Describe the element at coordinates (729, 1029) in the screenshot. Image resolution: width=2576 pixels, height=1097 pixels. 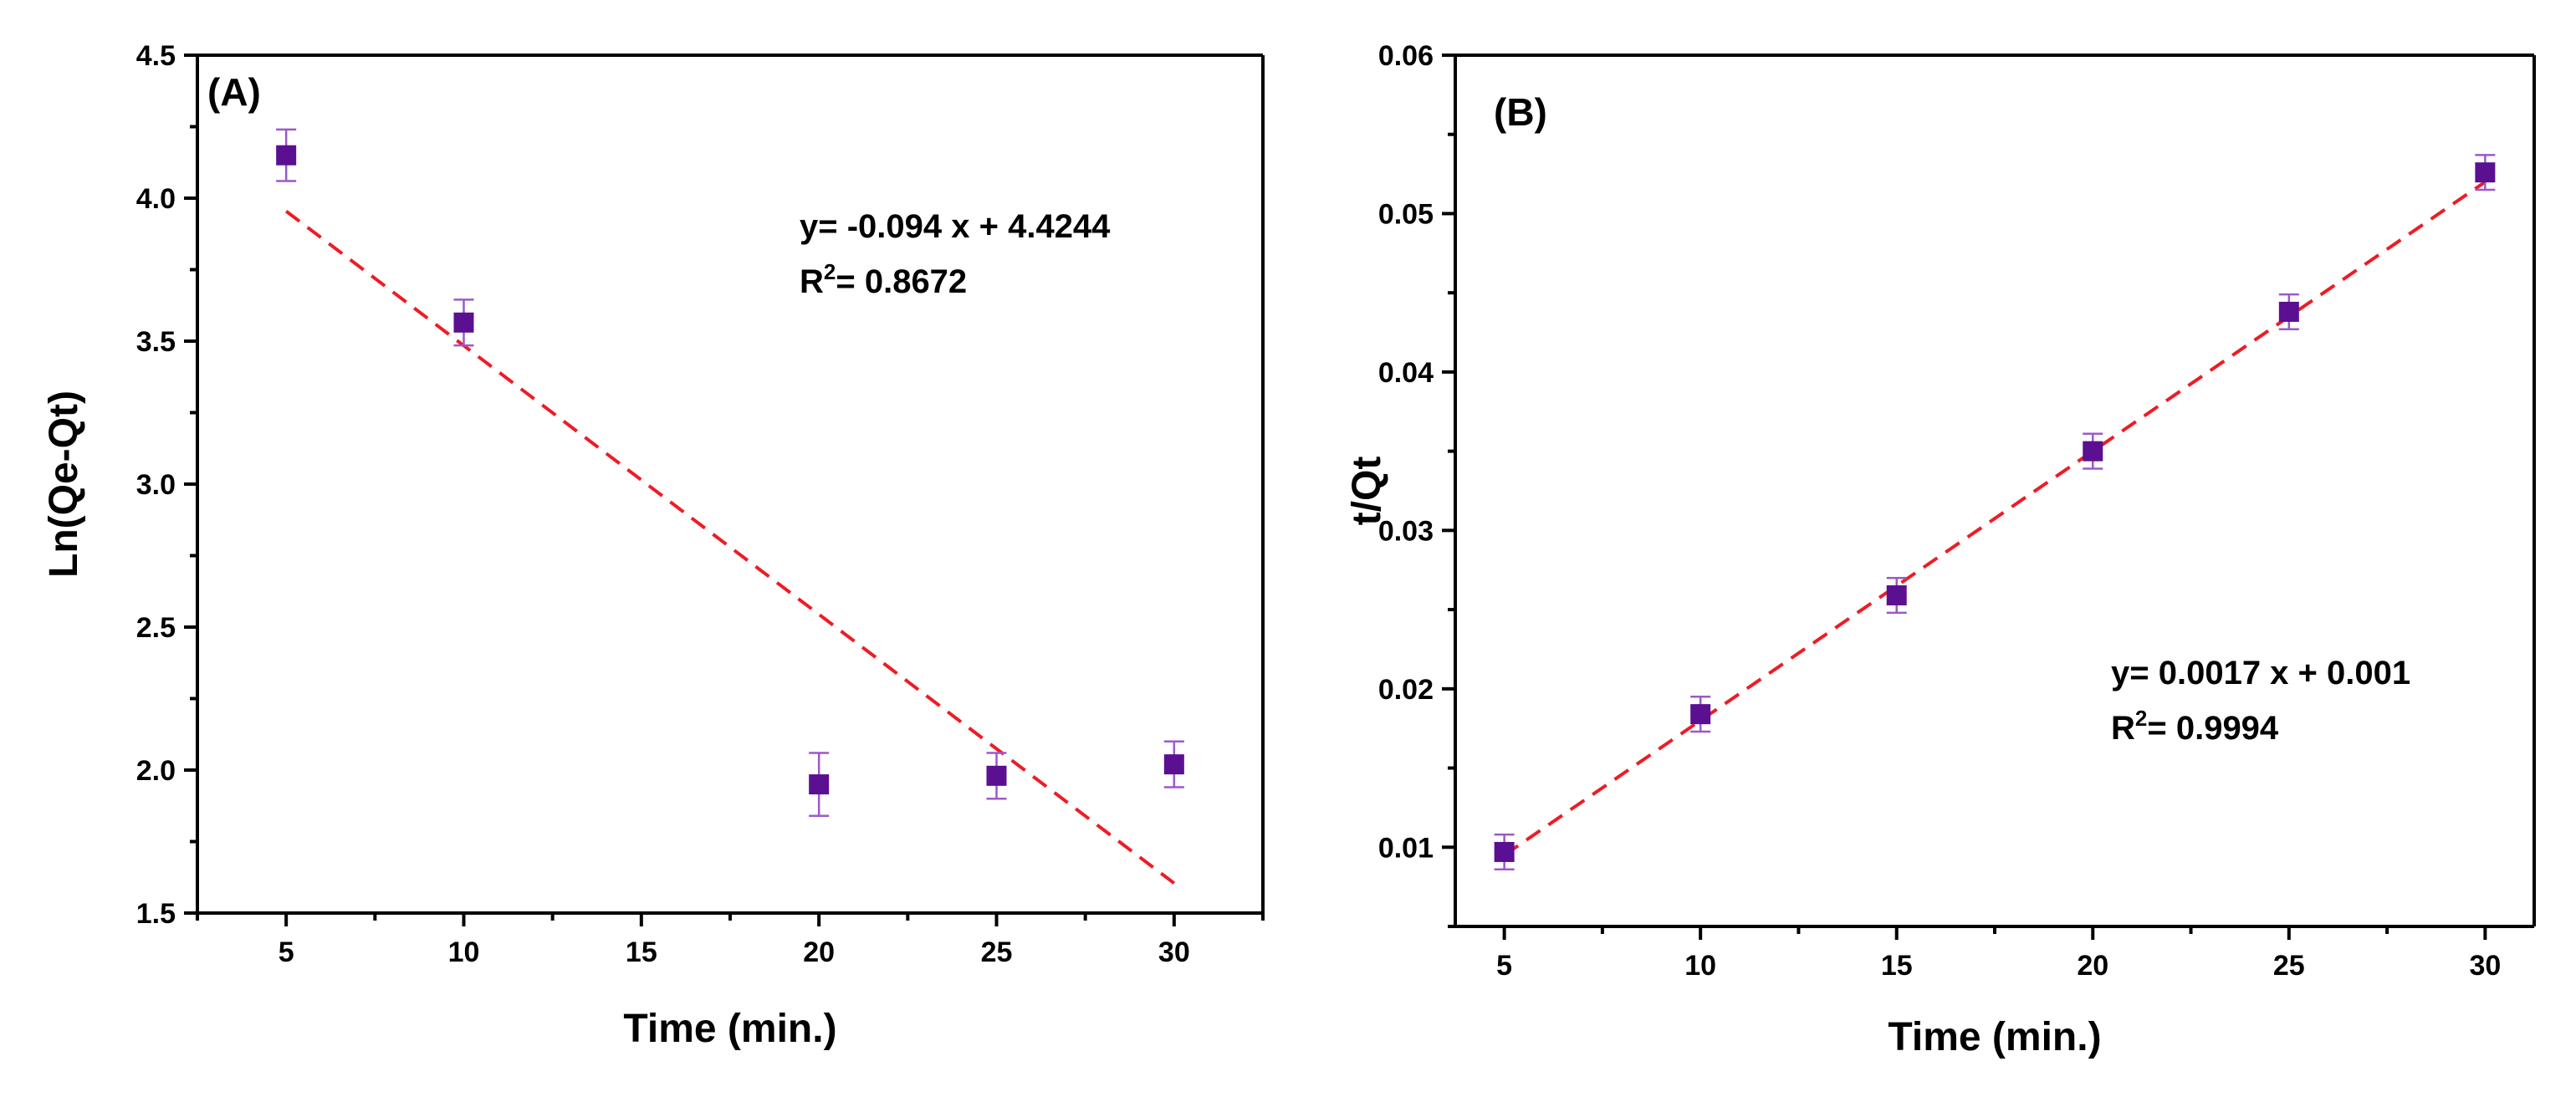
I see `panel-a-x-axis-title: Time (min.)` at that location.